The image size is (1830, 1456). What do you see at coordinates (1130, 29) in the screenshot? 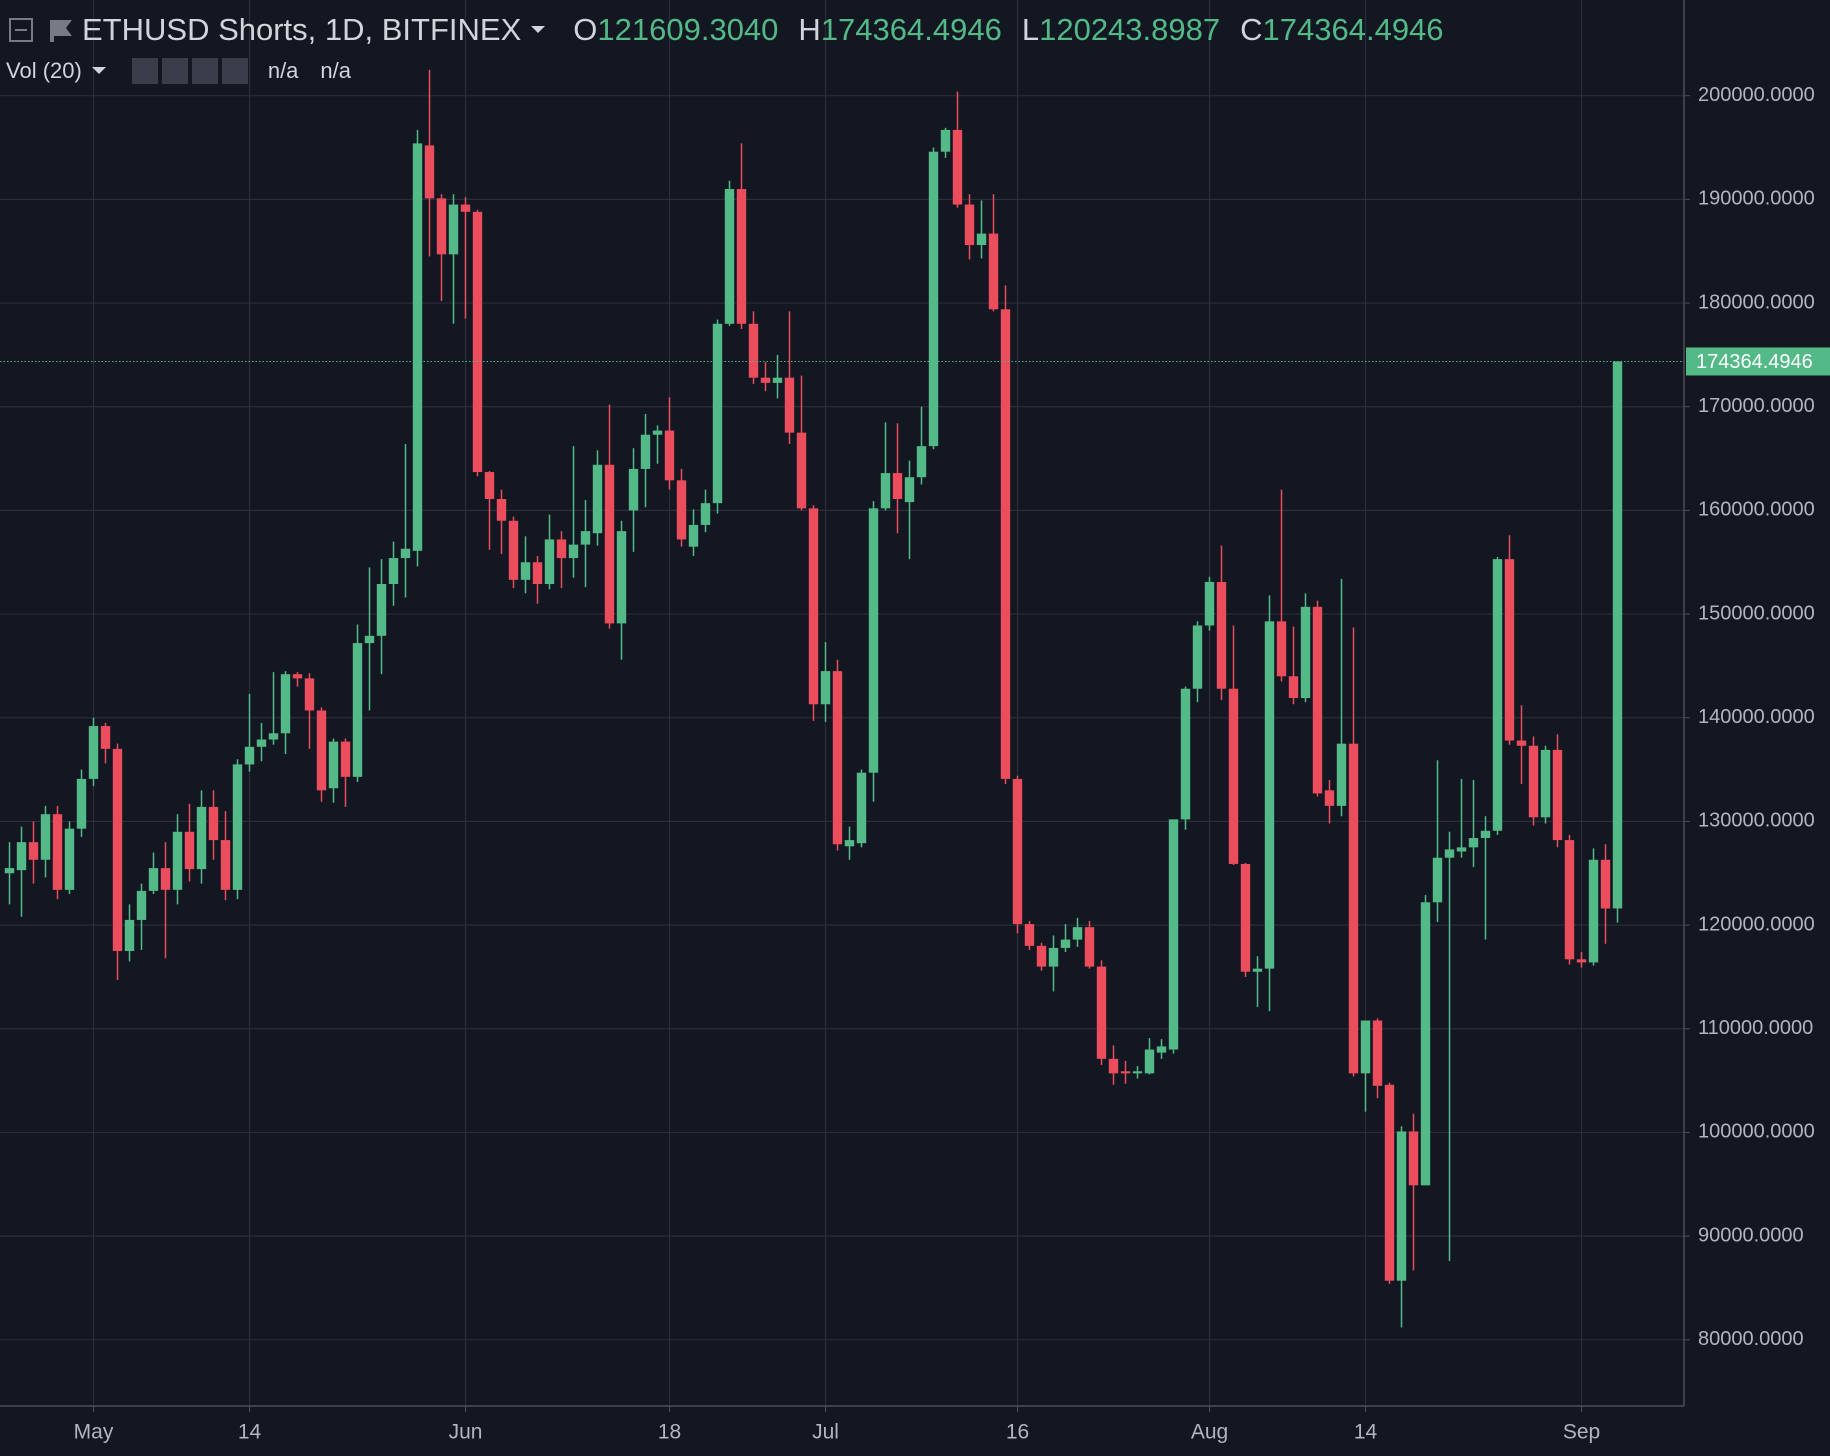
I see `ohlc-value: 120243.8987` at bounding box center [1130, 29].